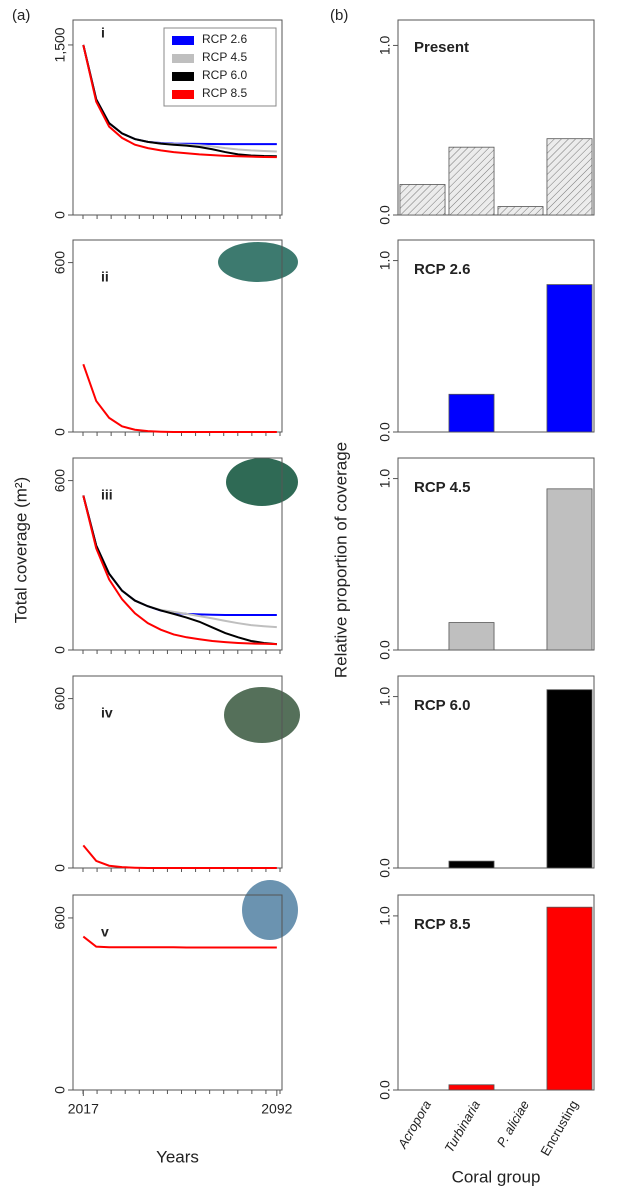 This screenshot has height=1189, width=619. What do you see at coordinates (441, 47) in the screenshot?
I see `panel-title: Present` at bounding box center [441, 47].